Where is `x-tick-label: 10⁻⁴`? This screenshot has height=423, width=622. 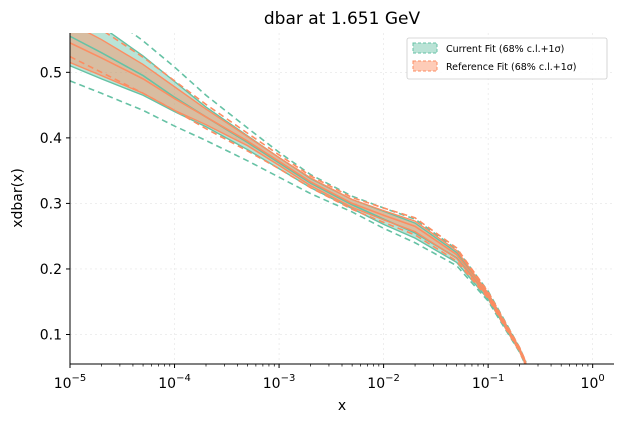
x-tick-label: 10⁻⁴ is located at coordinates (174, 382).